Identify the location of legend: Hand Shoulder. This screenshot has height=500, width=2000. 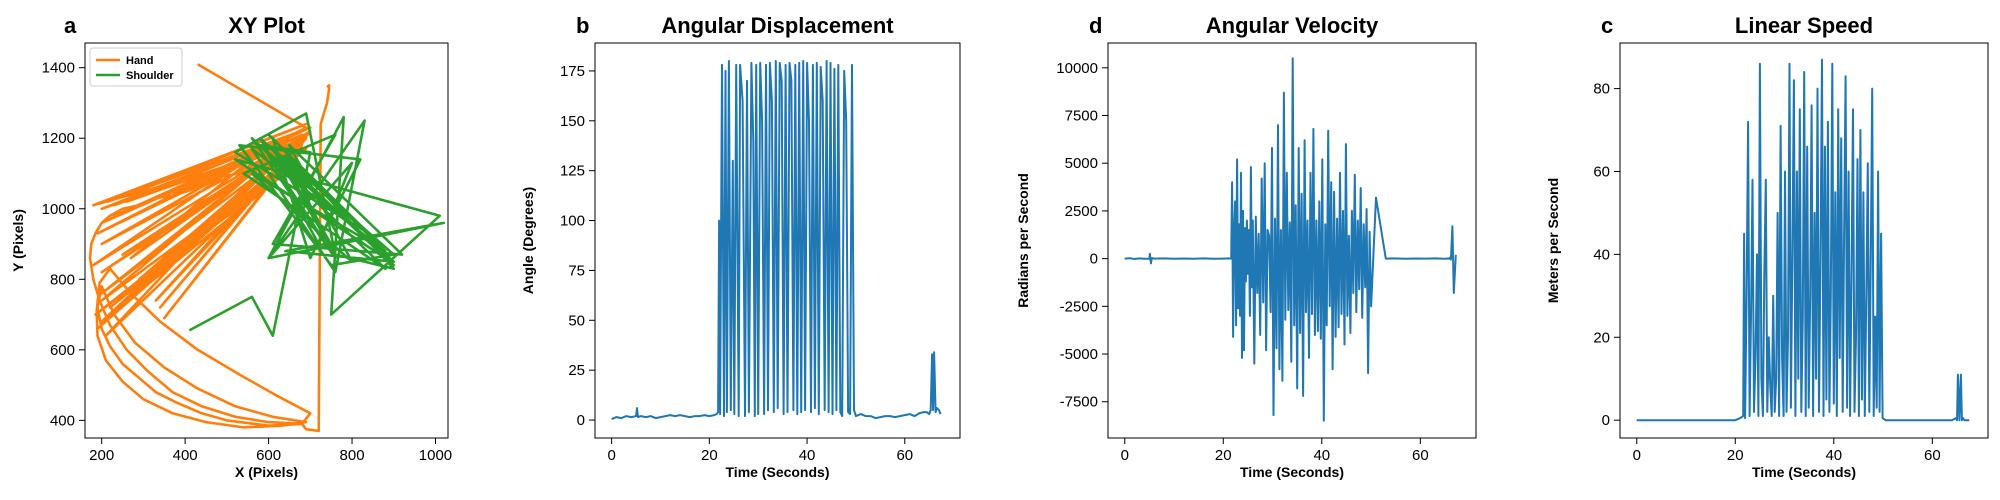
(136, 67).